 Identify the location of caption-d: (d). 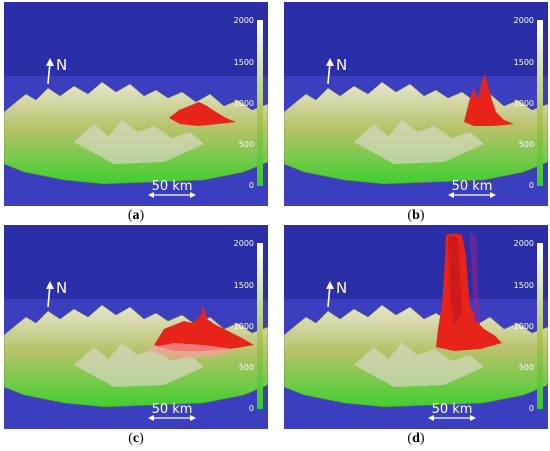
(416, 439).